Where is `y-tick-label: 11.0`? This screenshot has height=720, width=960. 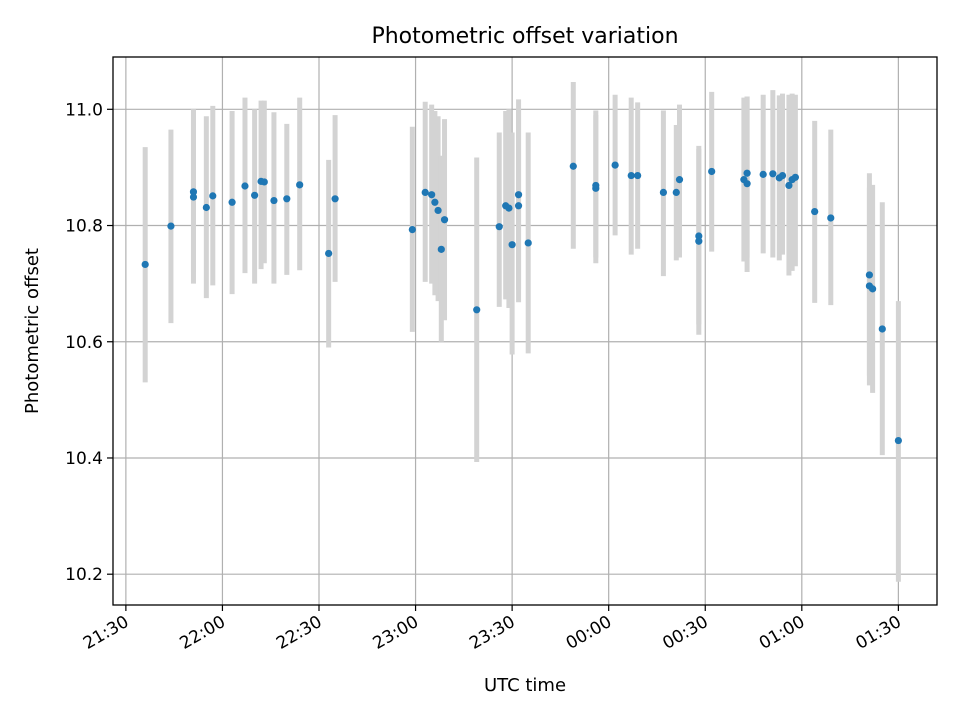
y-tick-label: 11.0 is located at coordinates (84, 110).